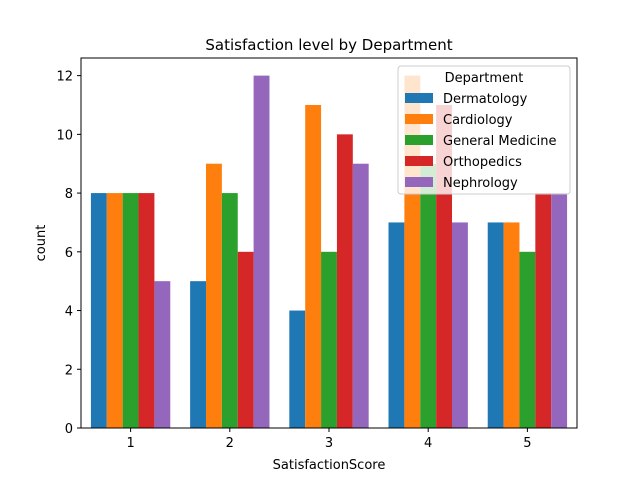 This screenshot has width=639, height=479. I want to click on legend-title: Department, so click(484, 78).